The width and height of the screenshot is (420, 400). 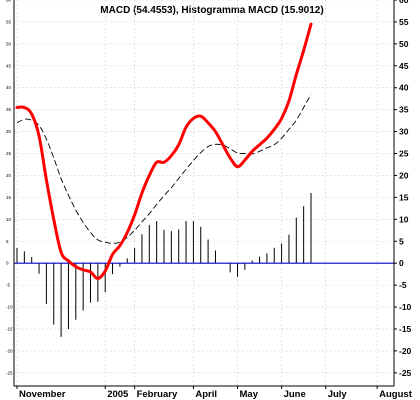 I want to click on y-tick-label-right: 0, so click(x=401, y=263).